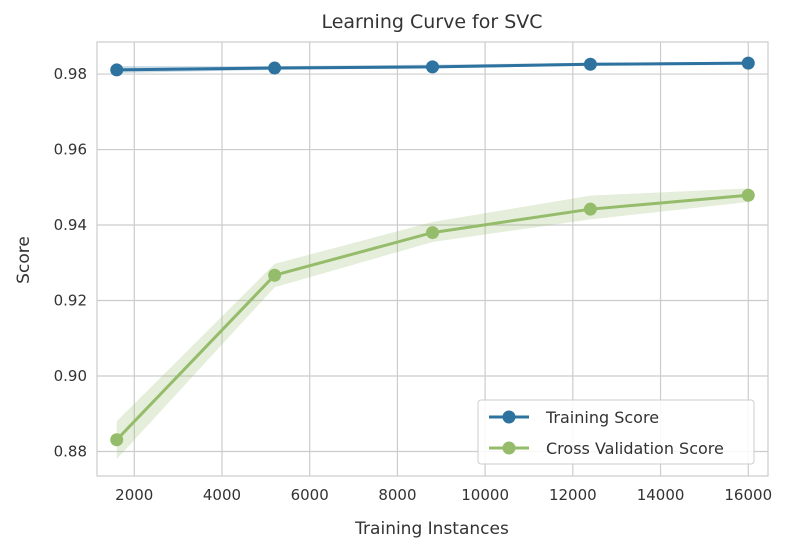 The height and width of the screenshot is (556, 812). I want to click on x-tick-label: 16000, so click(748, 495).